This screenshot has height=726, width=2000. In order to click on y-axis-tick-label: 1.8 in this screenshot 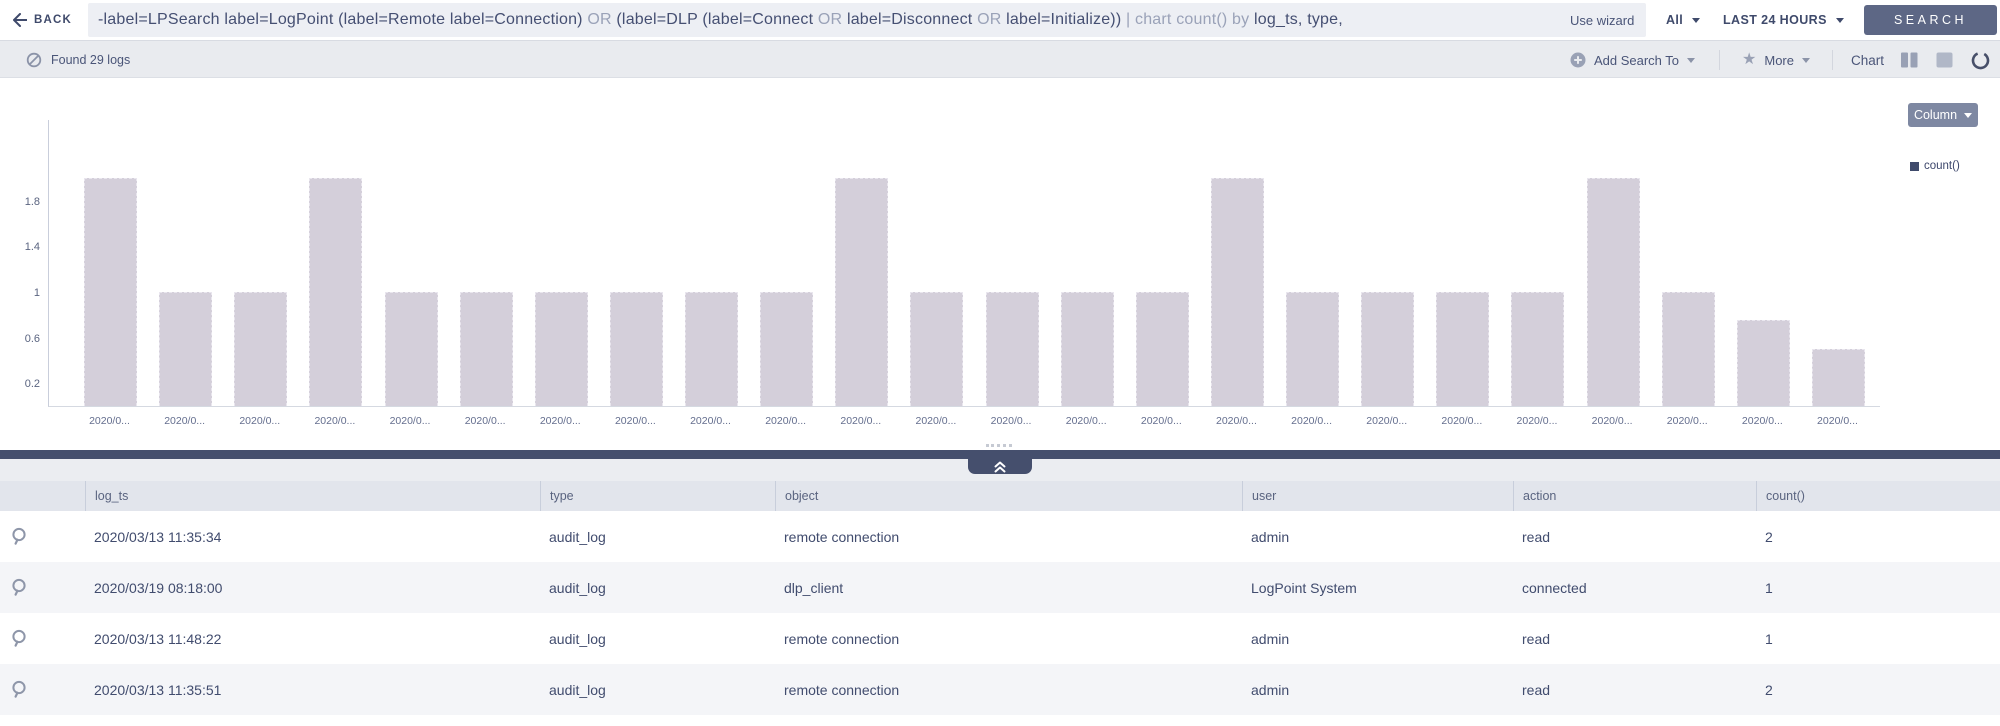, I will do `click(32, 201)`.